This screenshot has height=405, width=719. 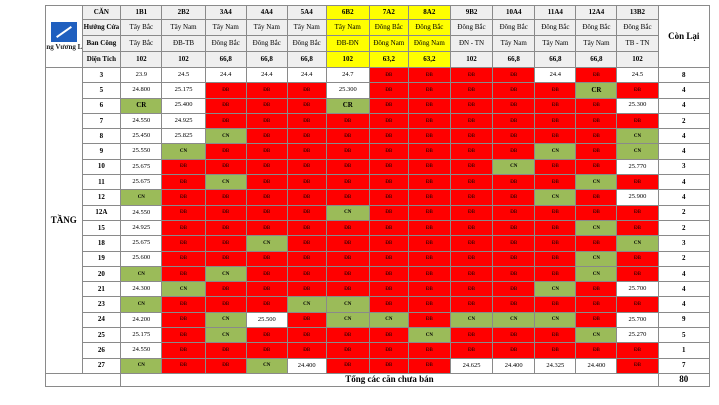 I want to click on price-cell: 25.675, so click(x=141, y=182).